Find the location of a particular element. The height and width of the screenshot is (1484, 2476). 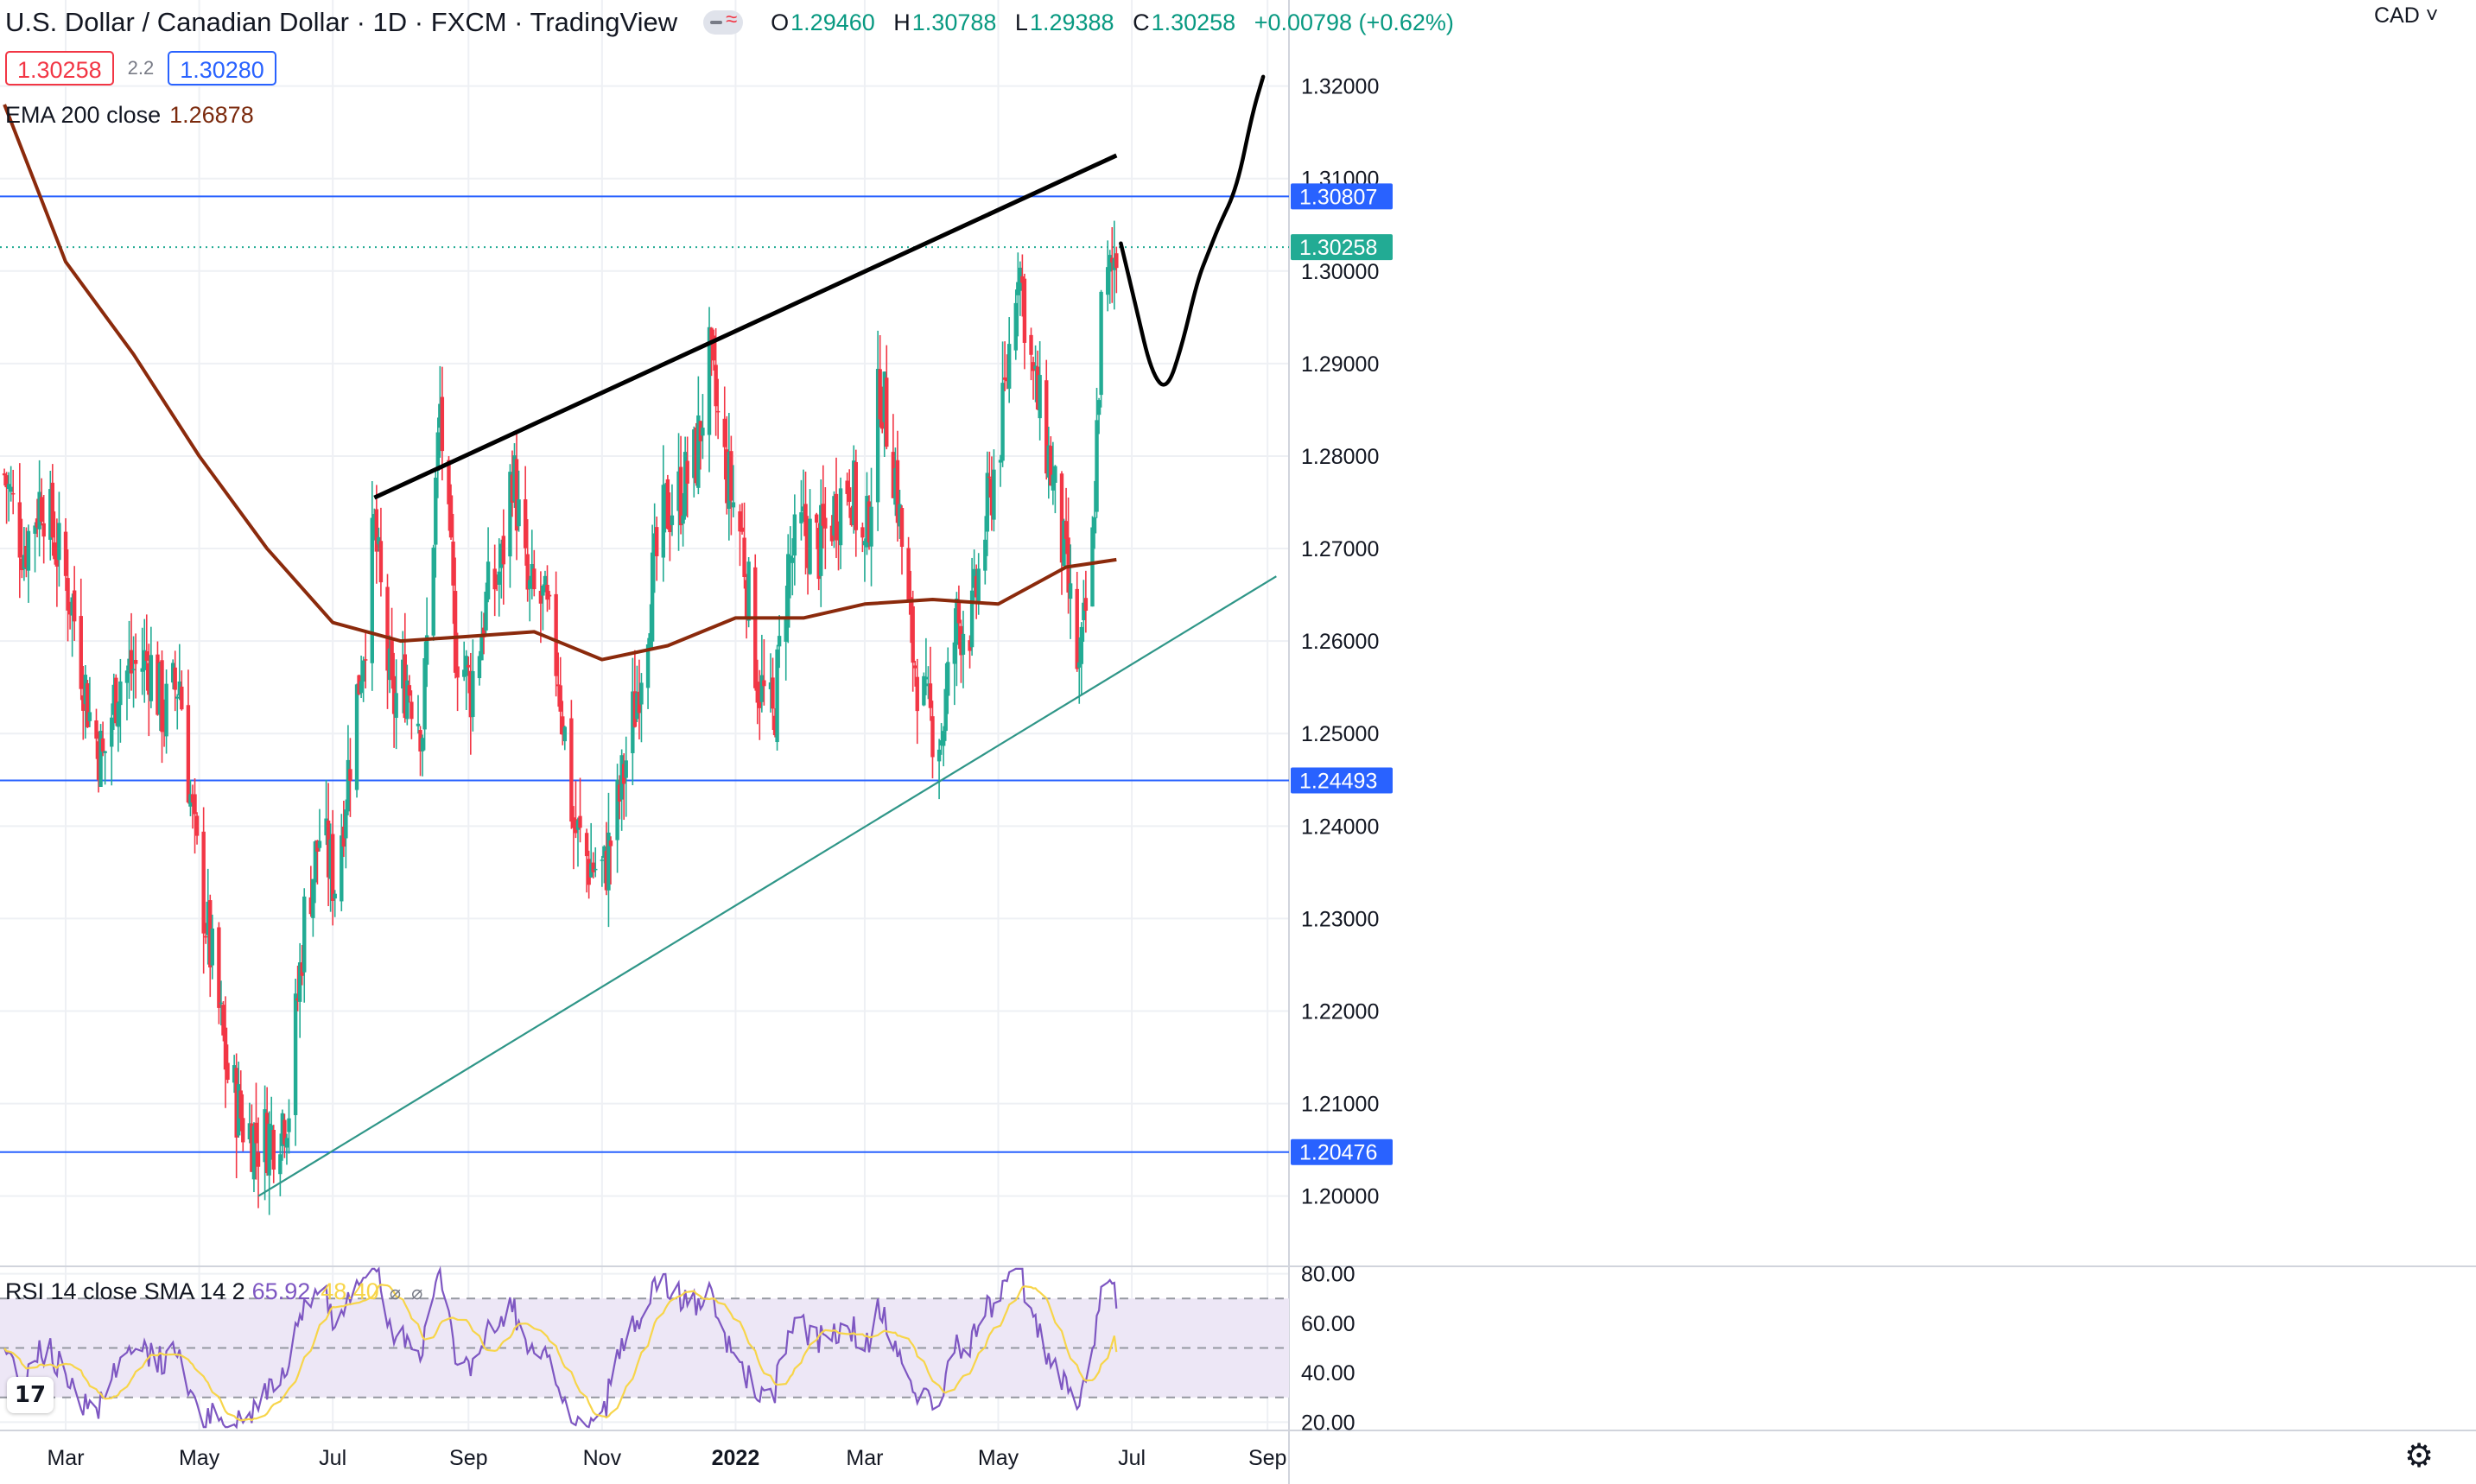

projection-drawing is located at coordinates (1192, 230).